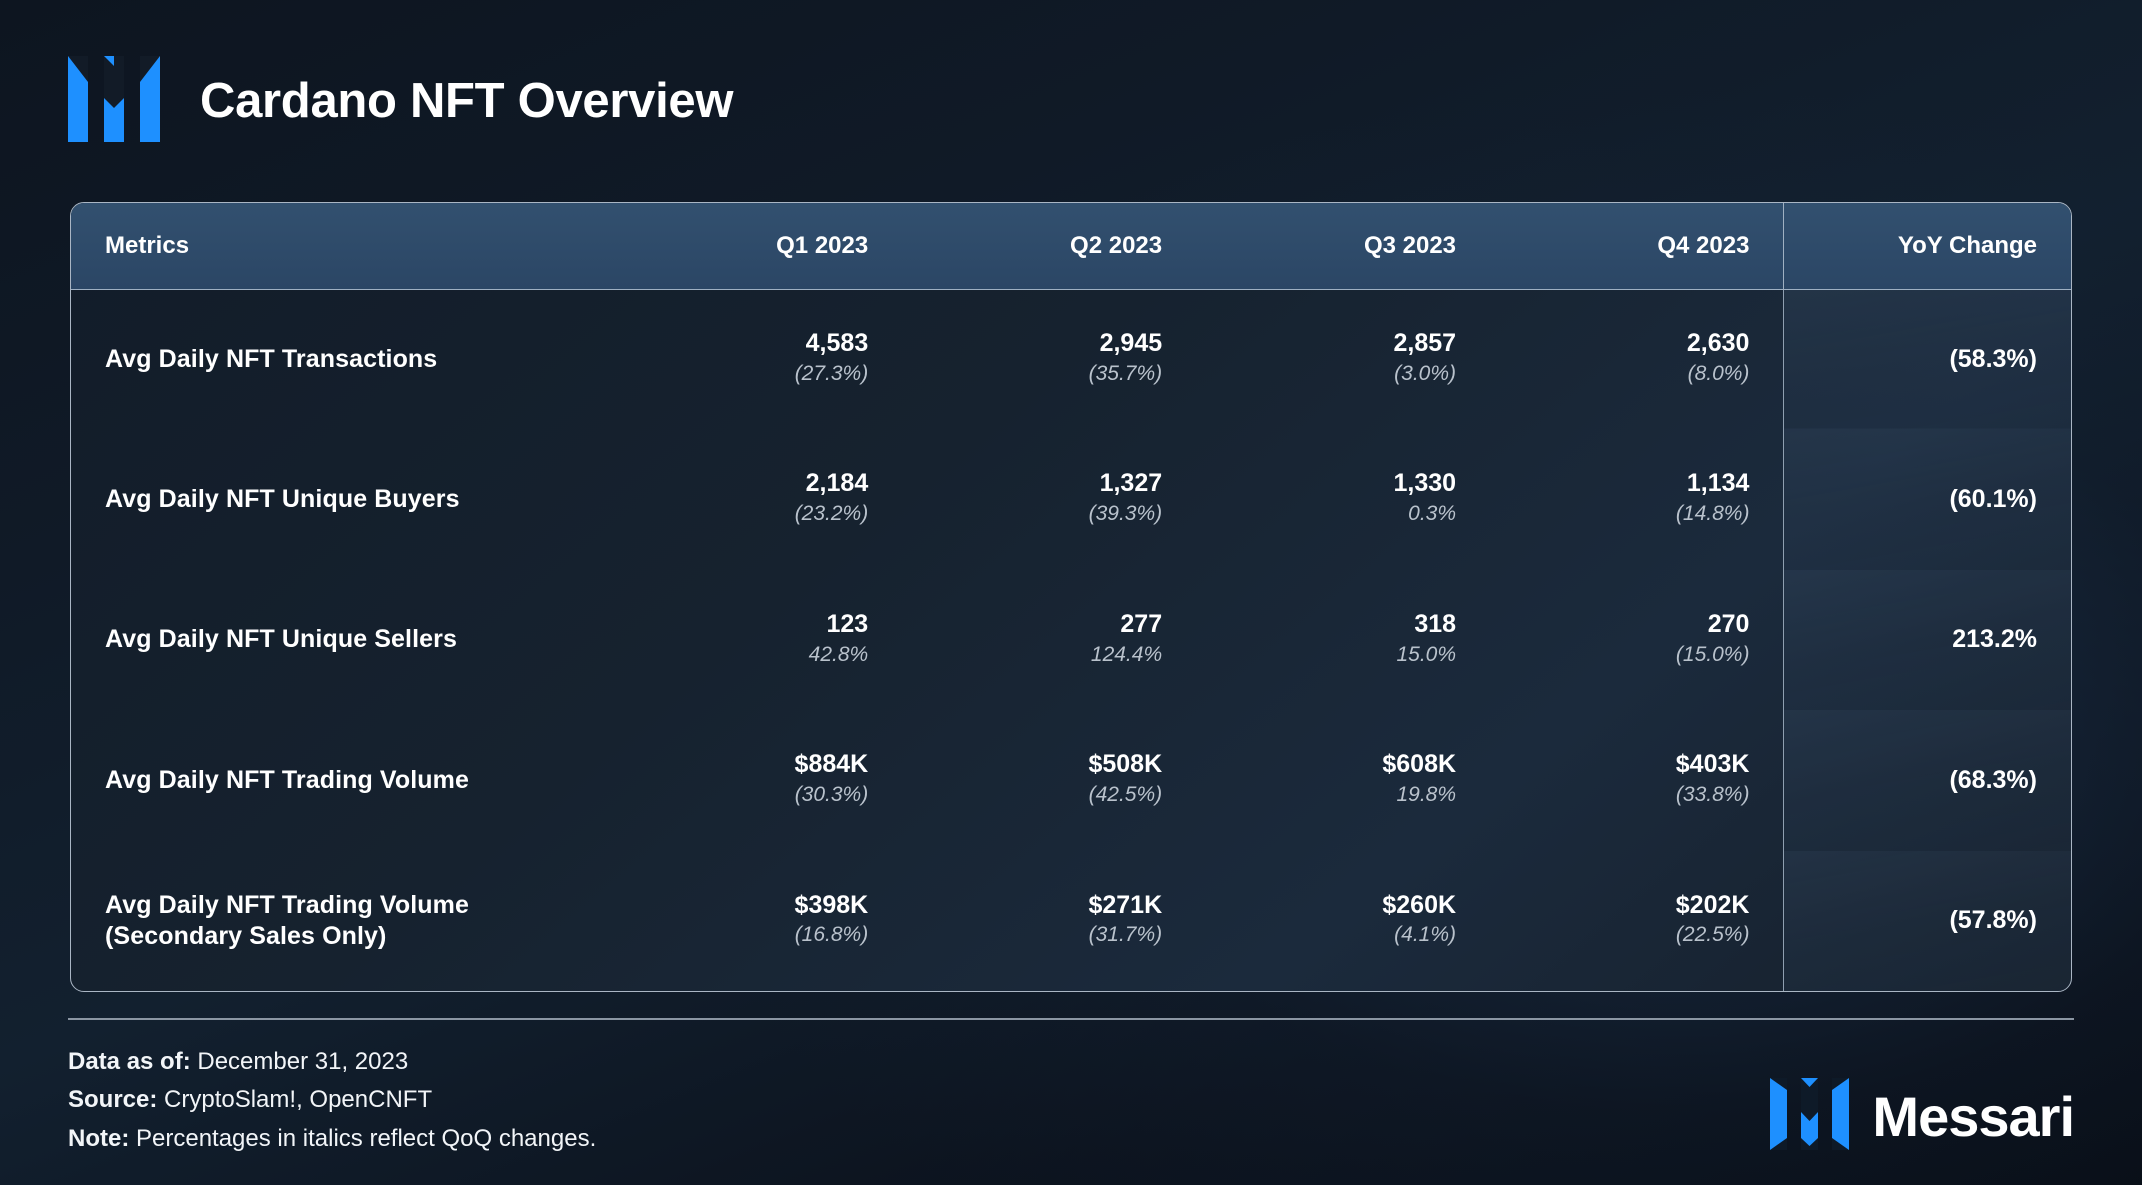  What do you see at coordinates (303, 1061) in the screenshot?
I see `footer-data-as-of-value: December 31, 2023` at bounding box center [303, 1061].